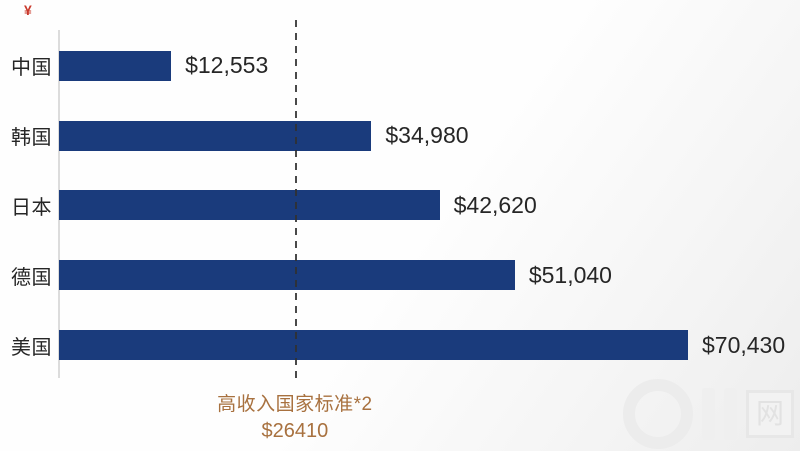 This screenshot has width=800, height=451. Describe the element at coordinates (227, 65) in the screenshot. I see `value-label: $12,553` at that location.